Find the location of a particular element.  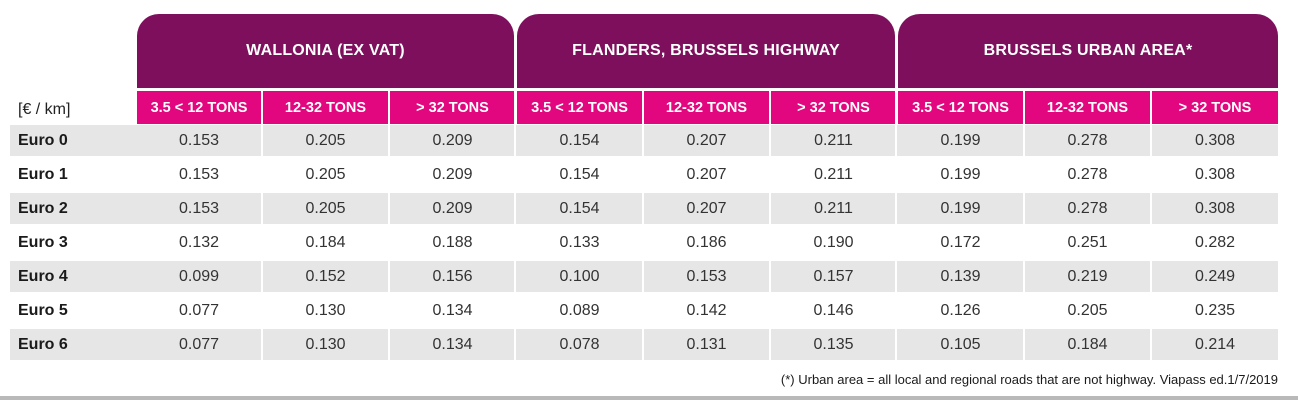

table-cell: 0.146 is located at coordinates (833, 310).